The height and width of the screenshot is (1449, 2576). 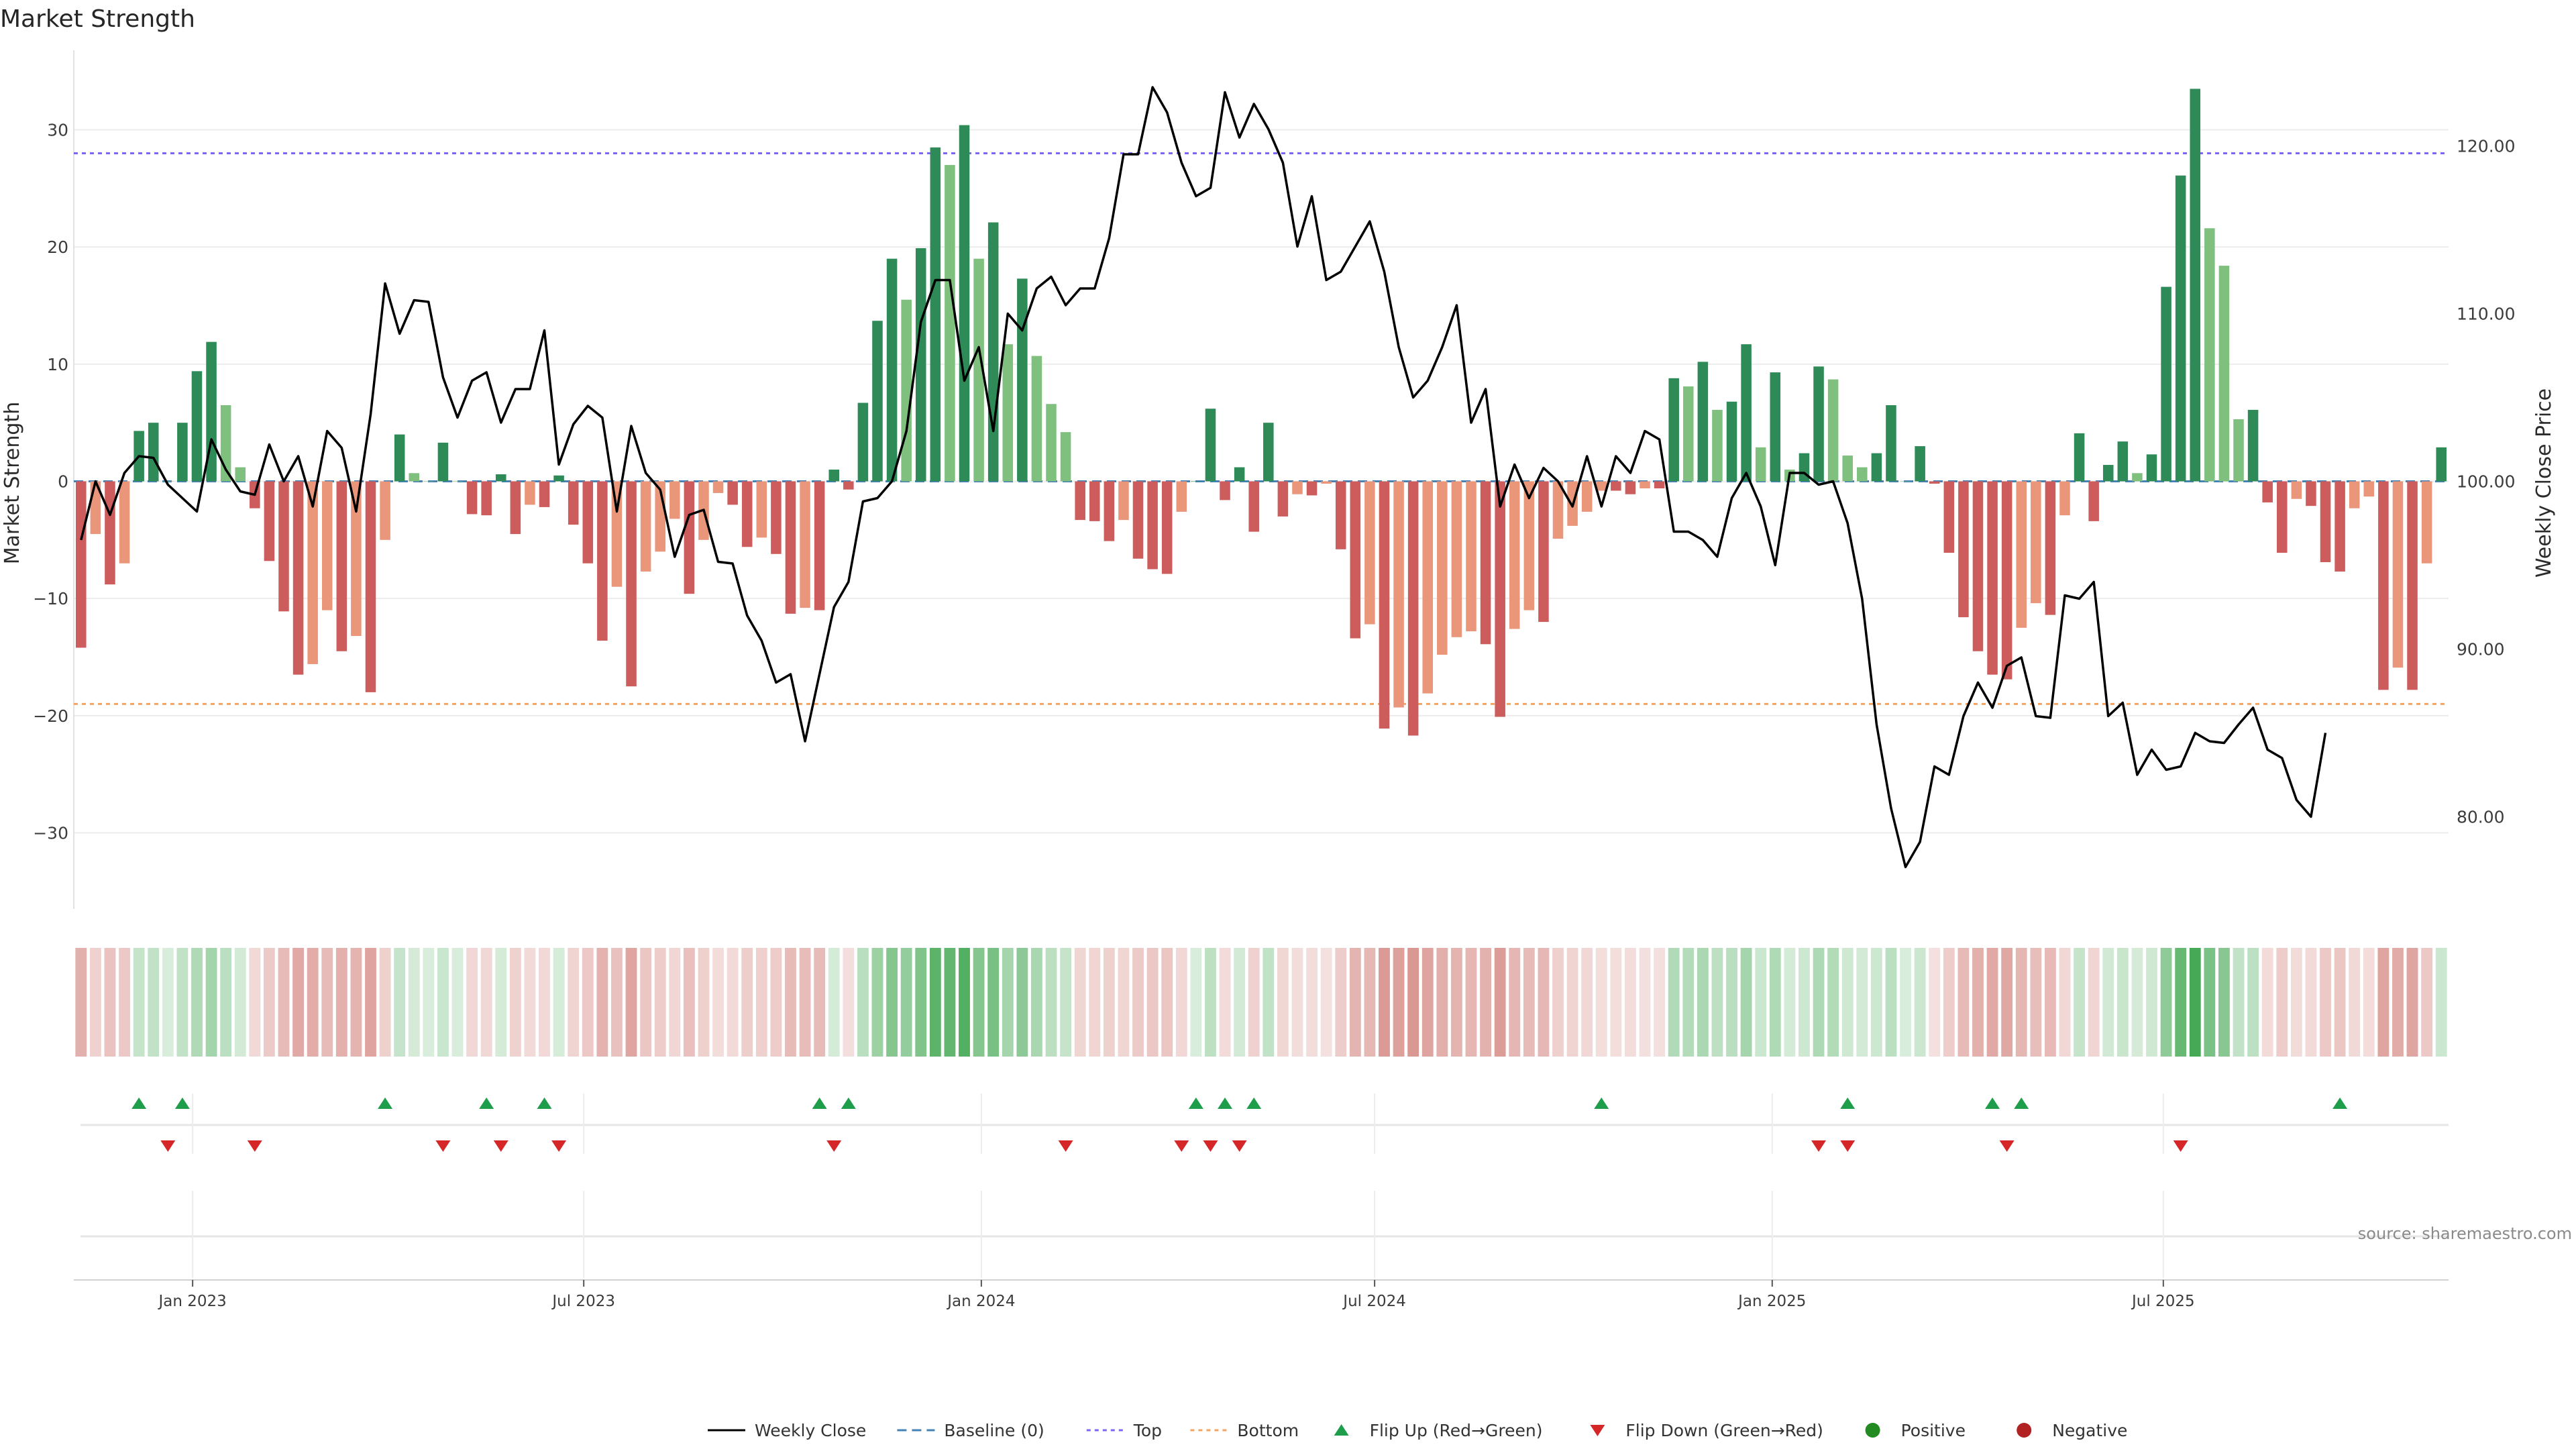 What do you see at coordinates (1933, 1430) in the screenshot?
I see `legend-label: Positive` at bounding box center [1933, 1430].